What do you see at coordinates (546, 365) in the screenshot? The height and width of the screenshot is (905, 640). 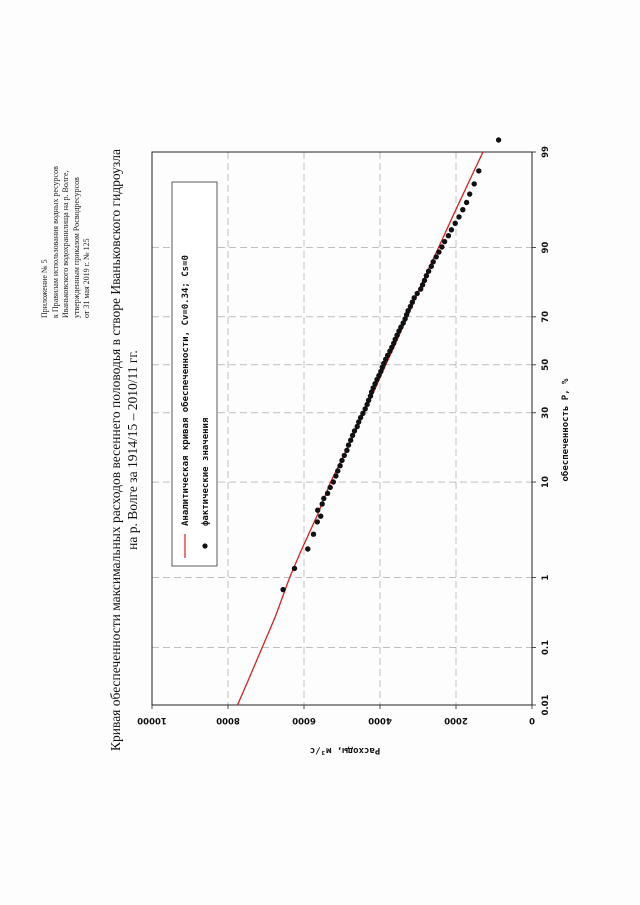 I see `x-tick-label: 50` at bounding box center [546, 365].